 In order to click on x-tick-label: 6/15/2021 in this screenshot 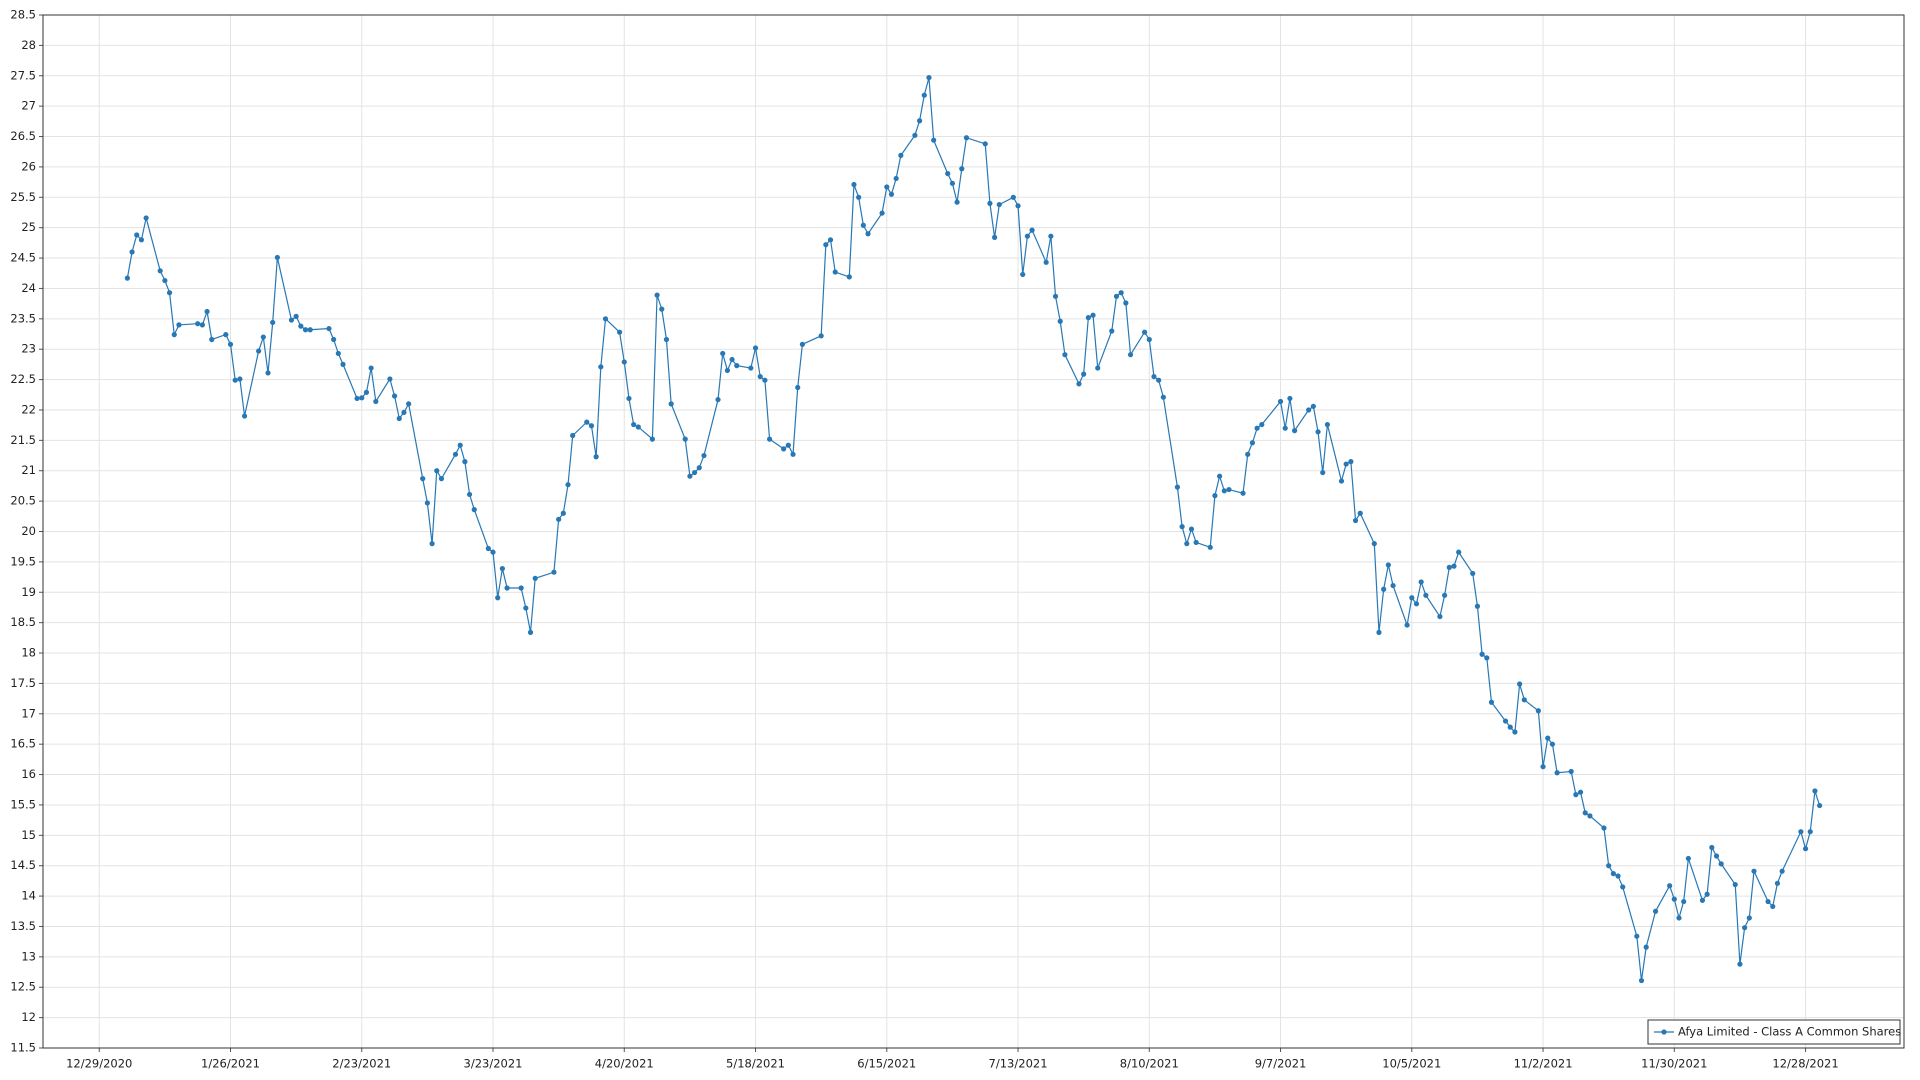, I will do `click(886, 1064)`.